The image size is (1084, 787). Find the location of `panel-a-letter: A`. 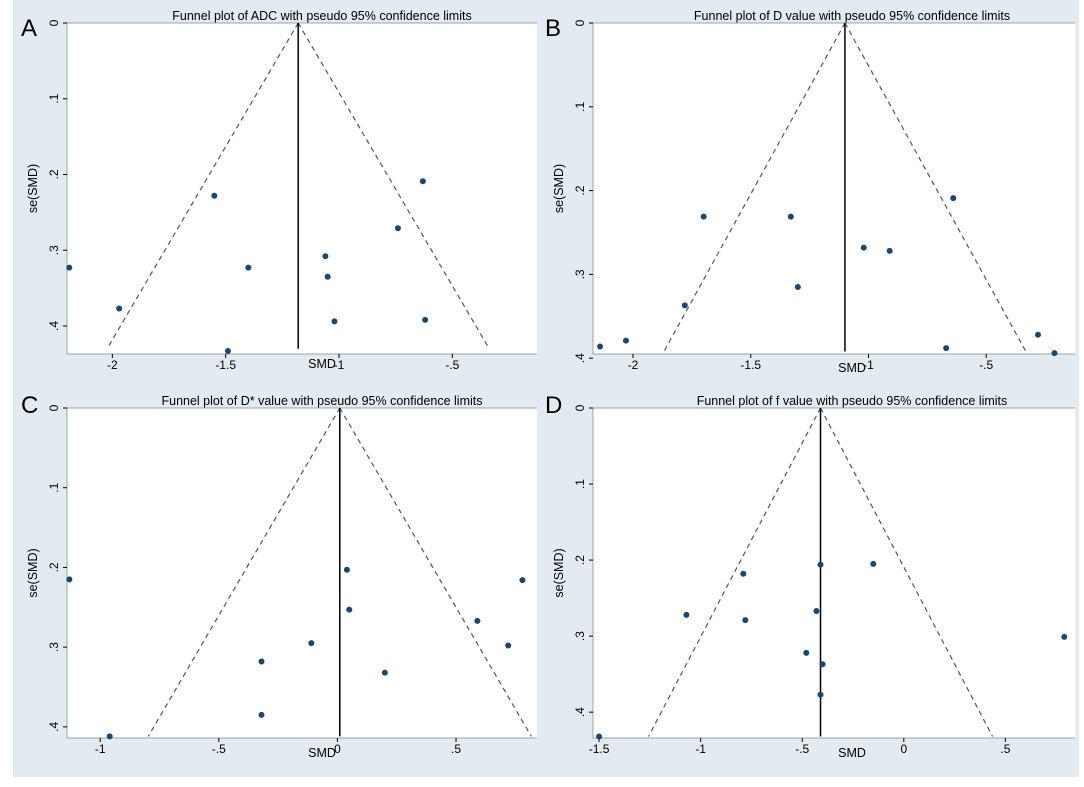

panel-a-letter: A is located at coordinates (29, 28).